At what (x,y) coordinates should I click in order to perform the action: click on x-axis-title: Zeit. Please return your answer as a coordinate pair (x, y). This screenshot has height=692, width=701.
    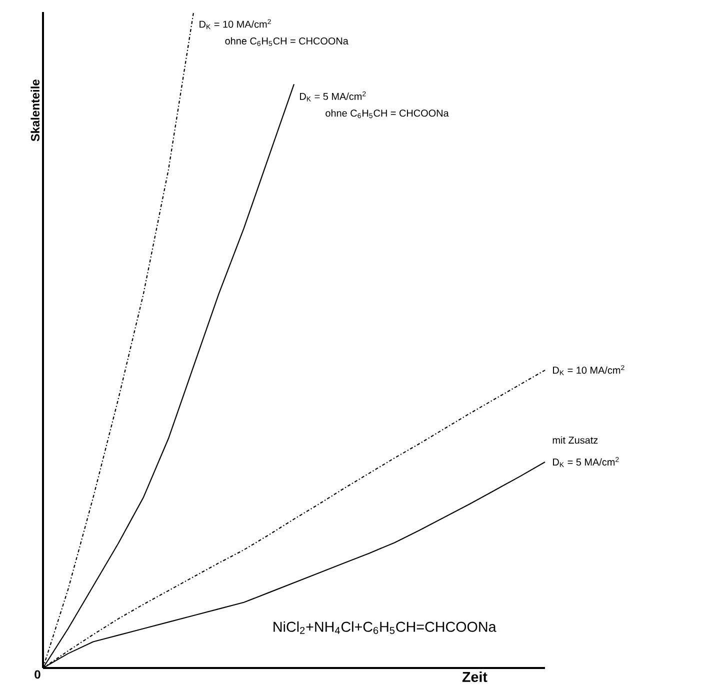
    Looking at the image, I should click on (475, 677).